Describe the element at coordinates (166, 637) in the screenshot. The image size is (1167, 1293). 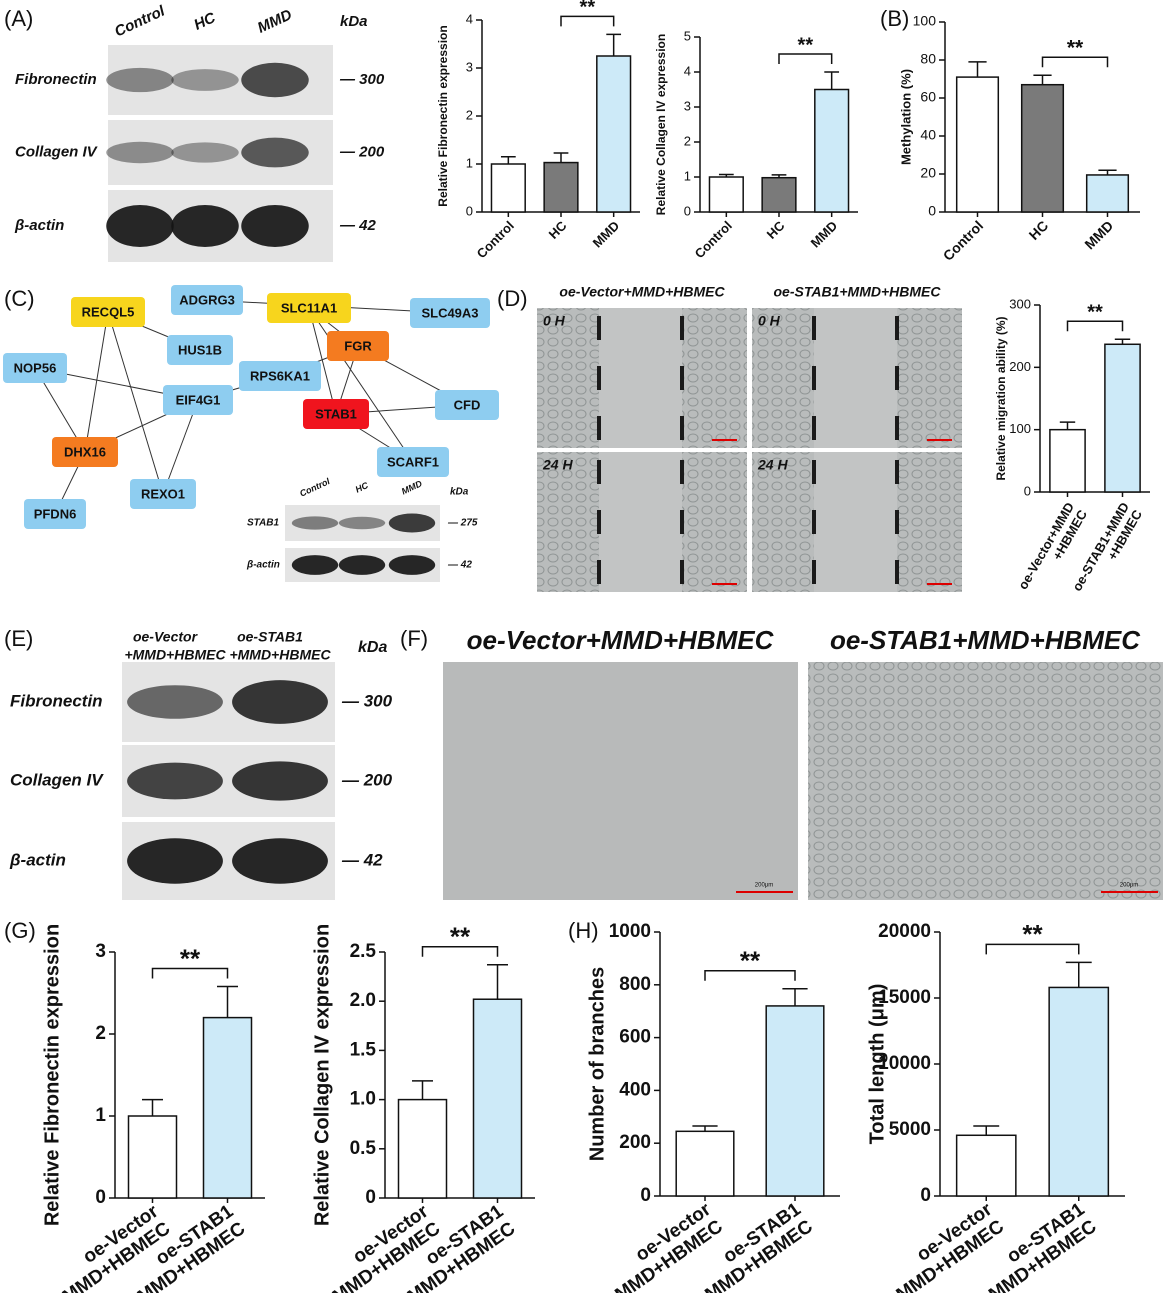
I see `lane-label: oe-Vector` at that location.